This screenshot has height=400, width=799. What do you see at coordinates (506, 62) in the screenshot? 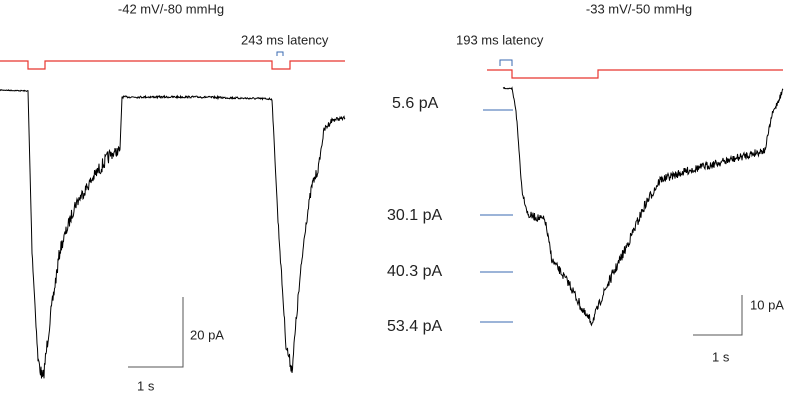
I see `latency-bracket-right` at bounding box center [506, 62].